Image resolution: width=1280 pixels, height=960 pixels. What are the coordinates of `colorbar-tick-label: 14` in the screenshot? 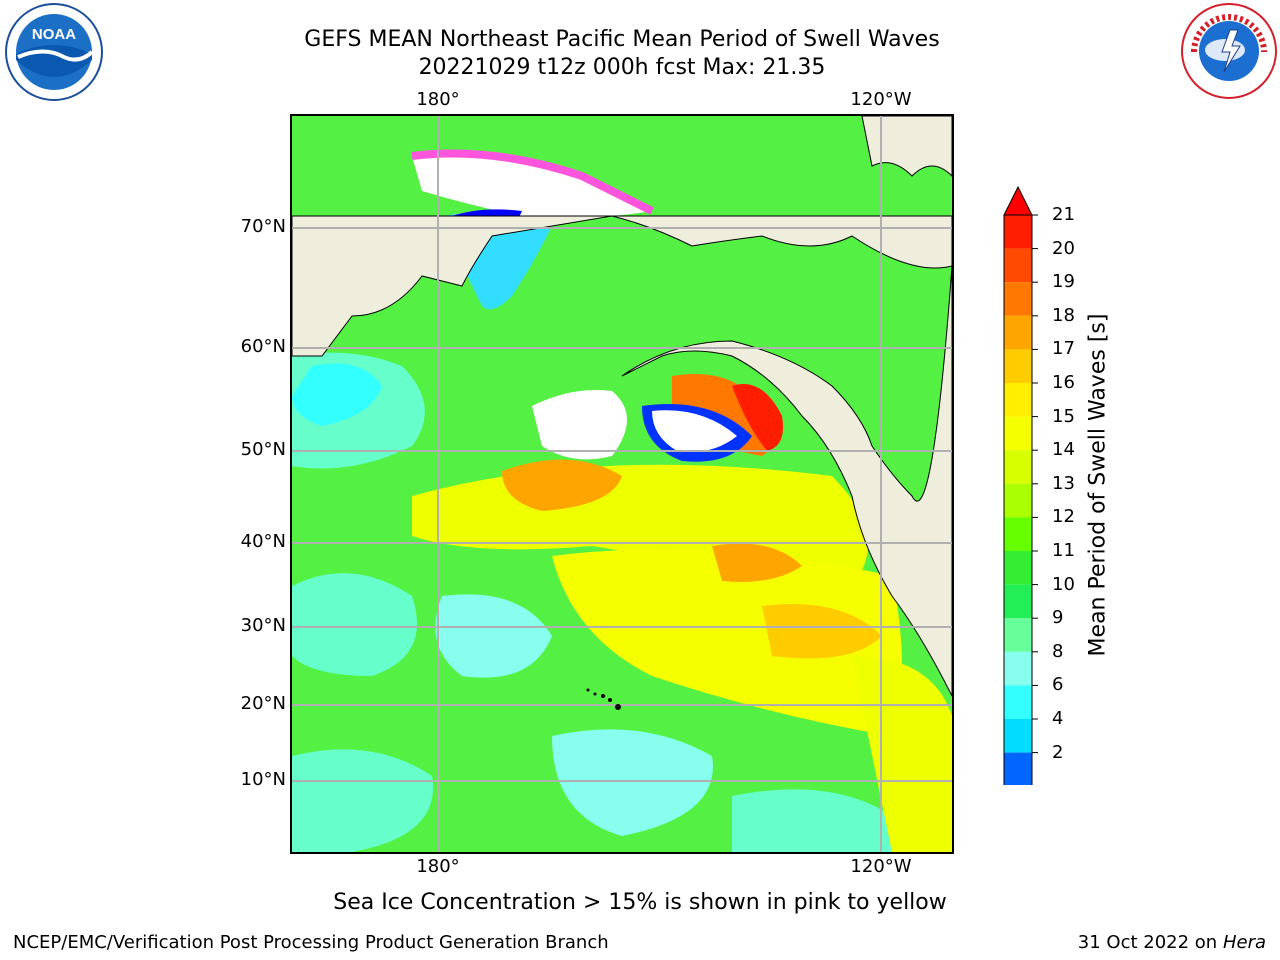 It's located at (1063, 450).